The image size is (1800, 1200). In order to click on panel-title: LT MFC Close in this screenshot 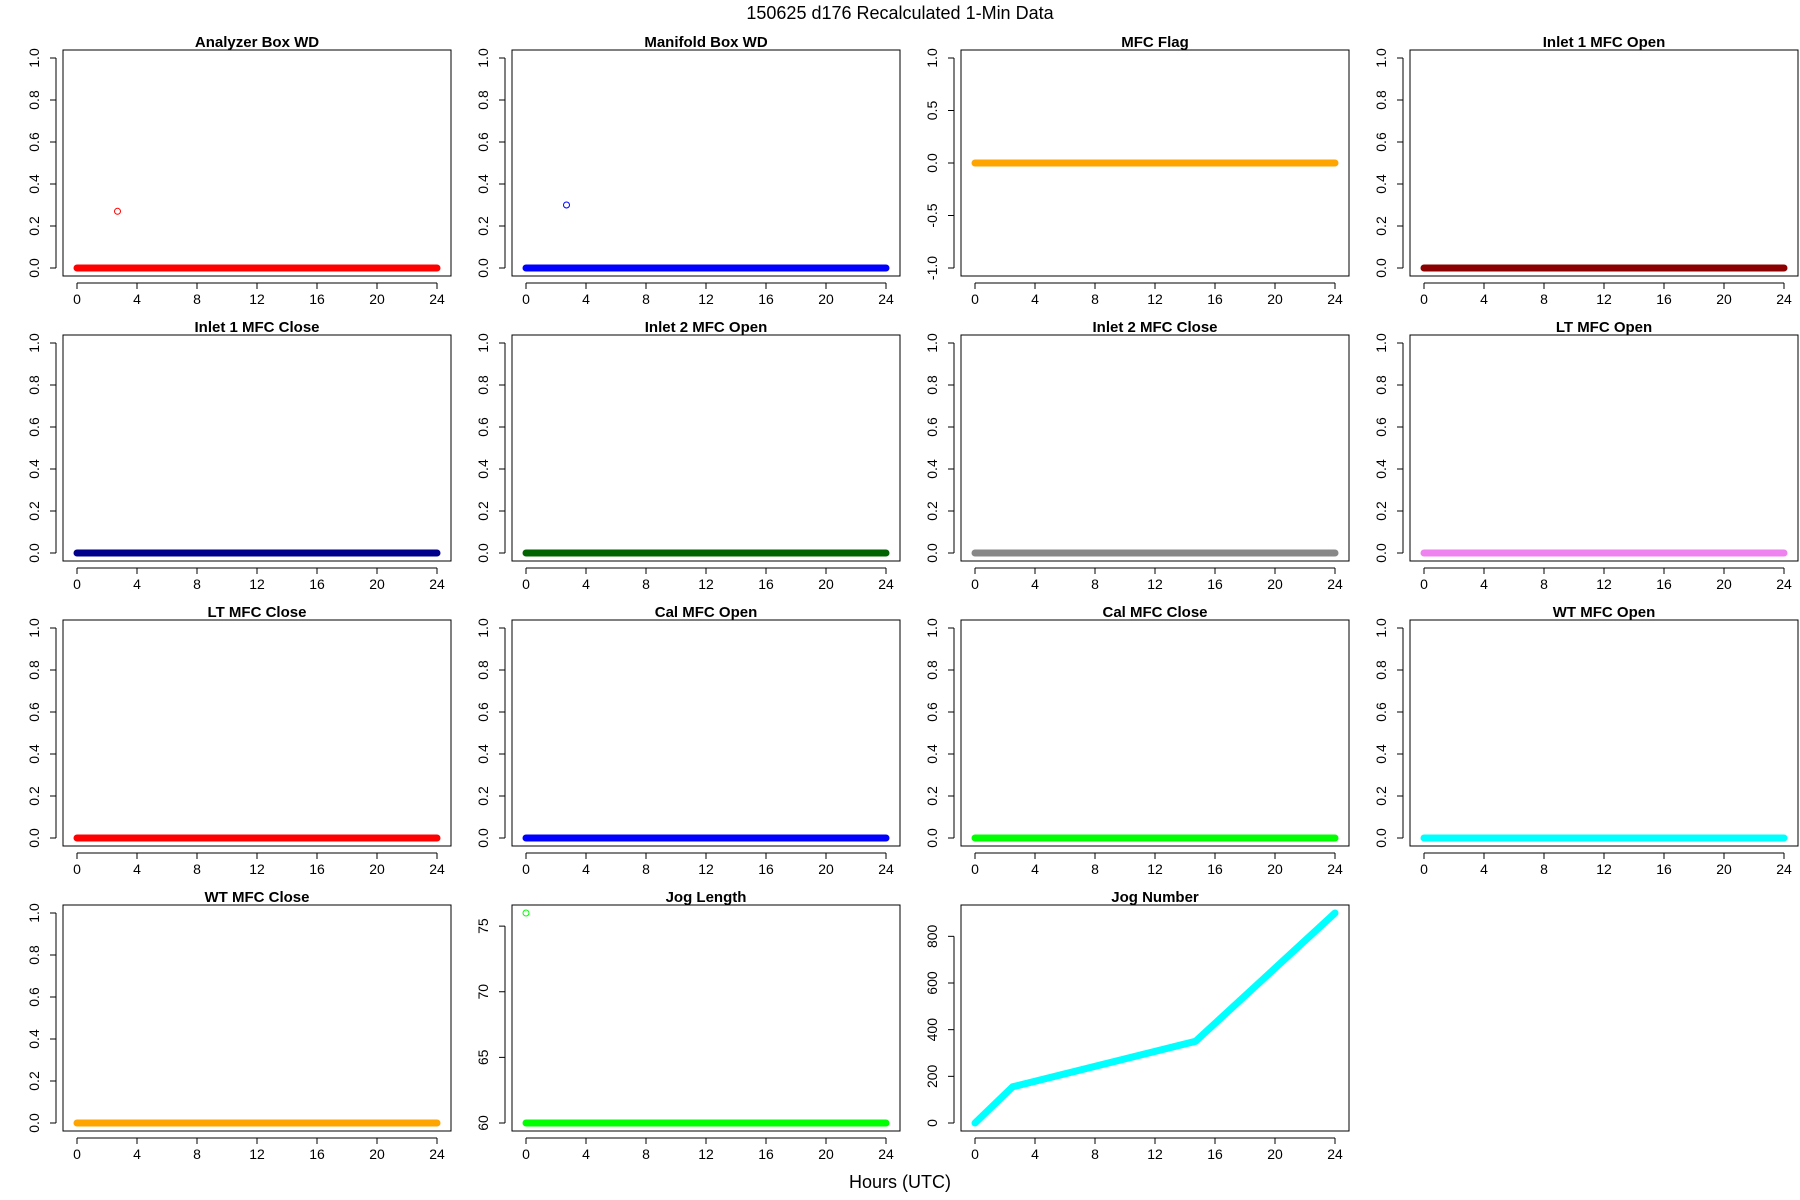, I will do `click(257, 612)`.